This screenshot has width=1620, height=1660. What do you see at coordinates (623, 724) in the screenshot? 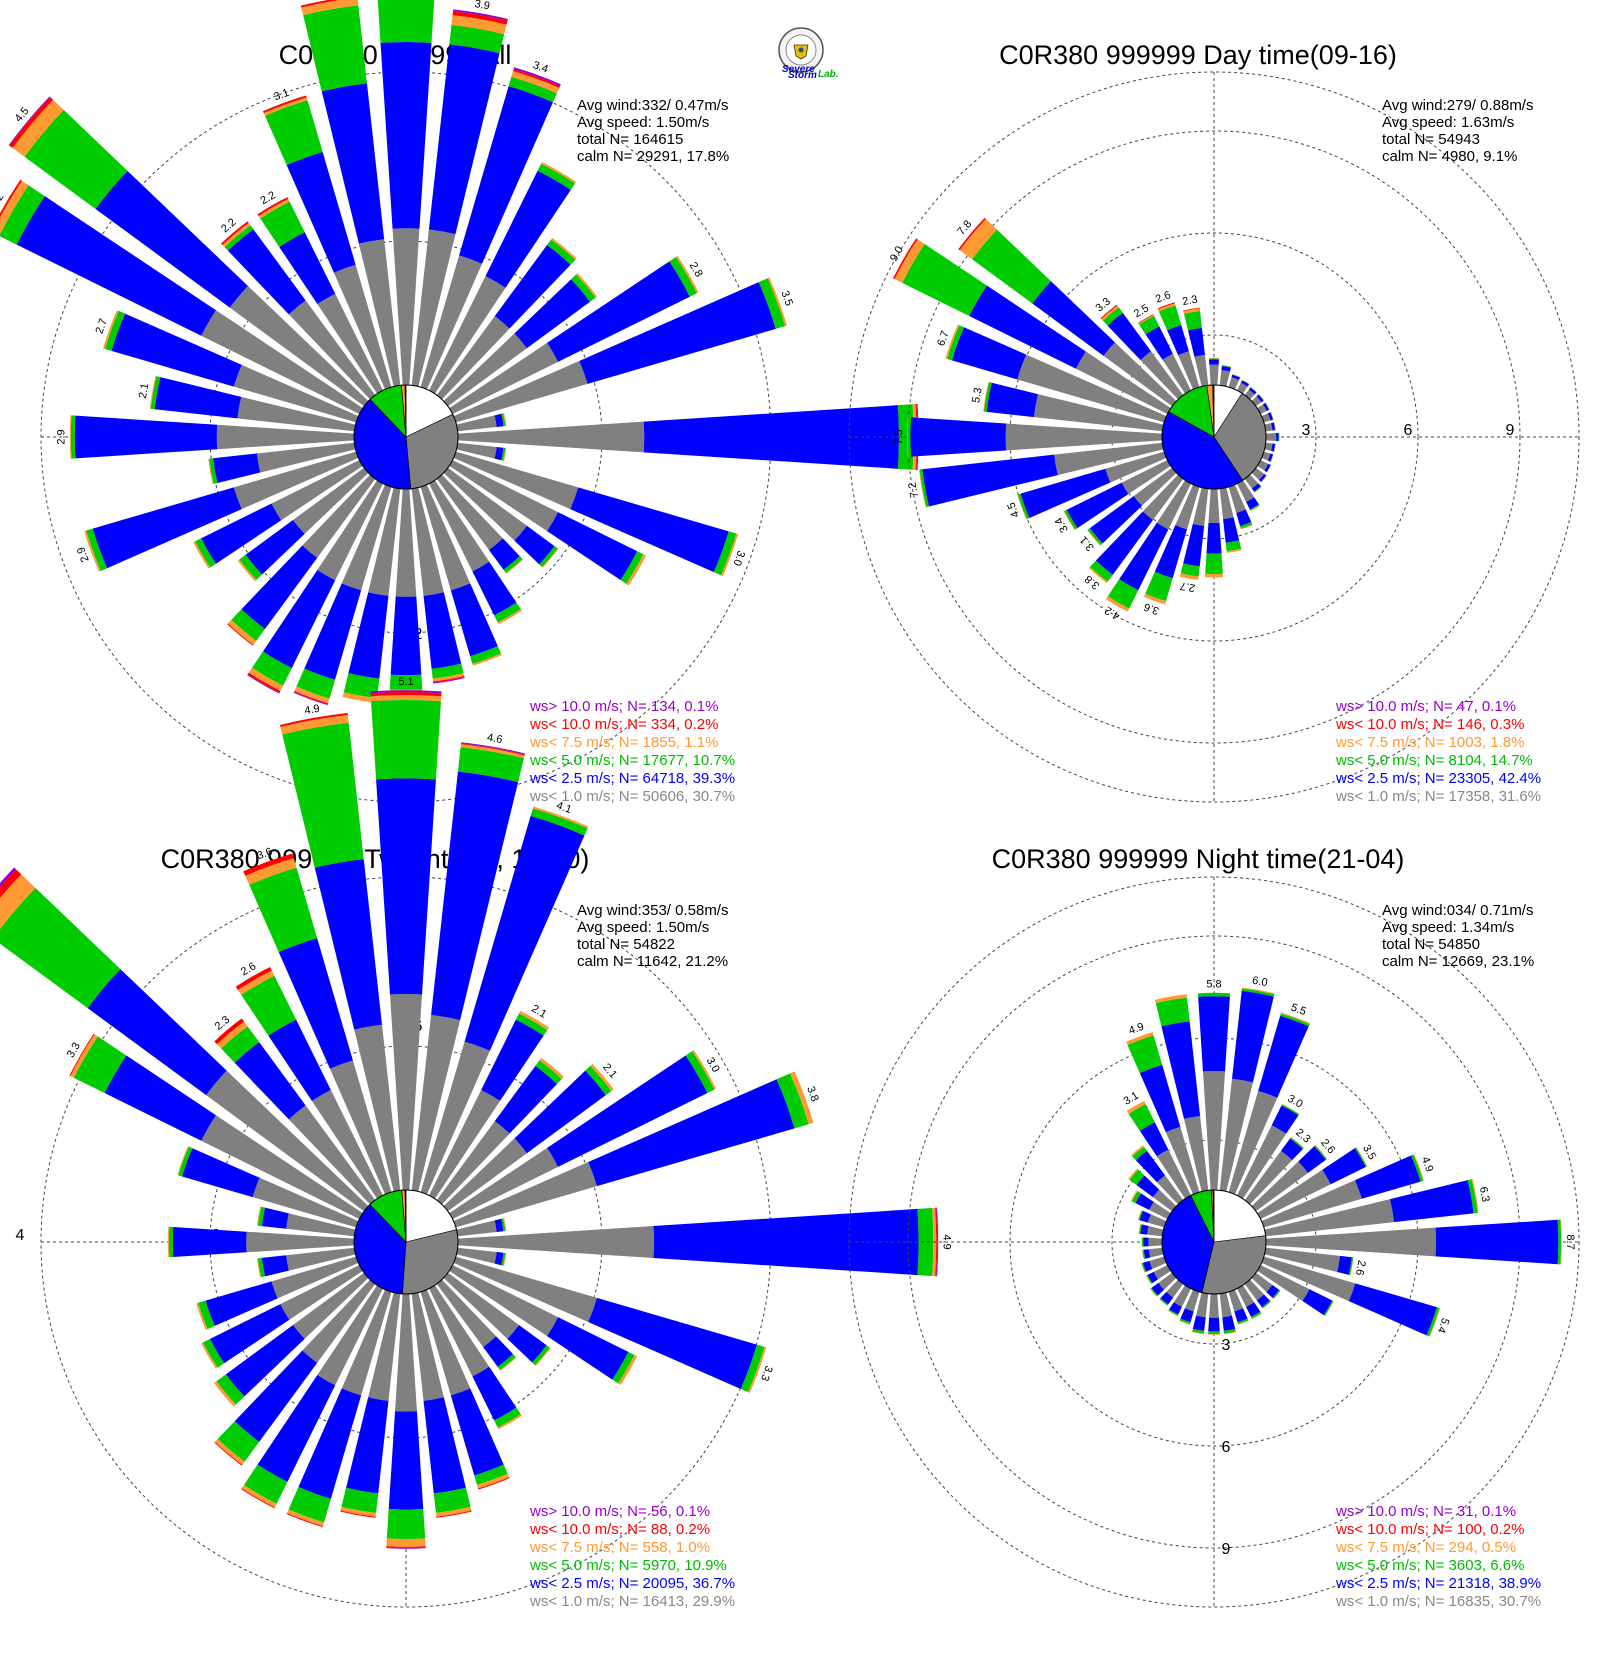
I see `legend-entry: ws< 10.0 m/s; N= 334, 0.2%` at bounding box center [623, 724].